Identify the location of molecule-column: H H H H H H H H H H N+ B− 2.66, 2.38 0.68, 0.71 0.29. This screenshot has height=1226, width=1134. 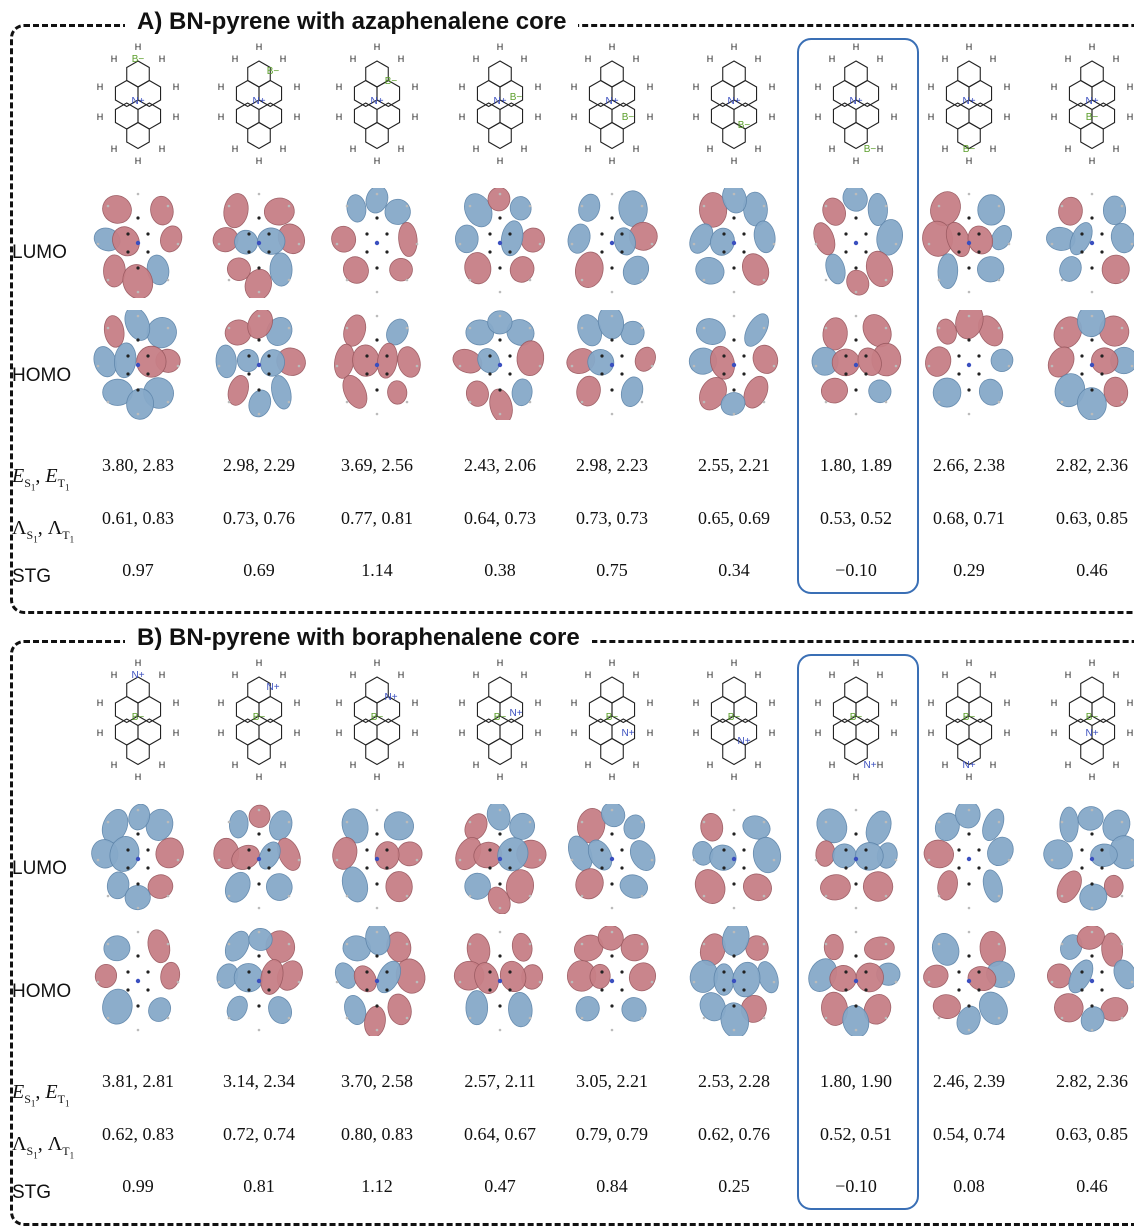
(969, 310).